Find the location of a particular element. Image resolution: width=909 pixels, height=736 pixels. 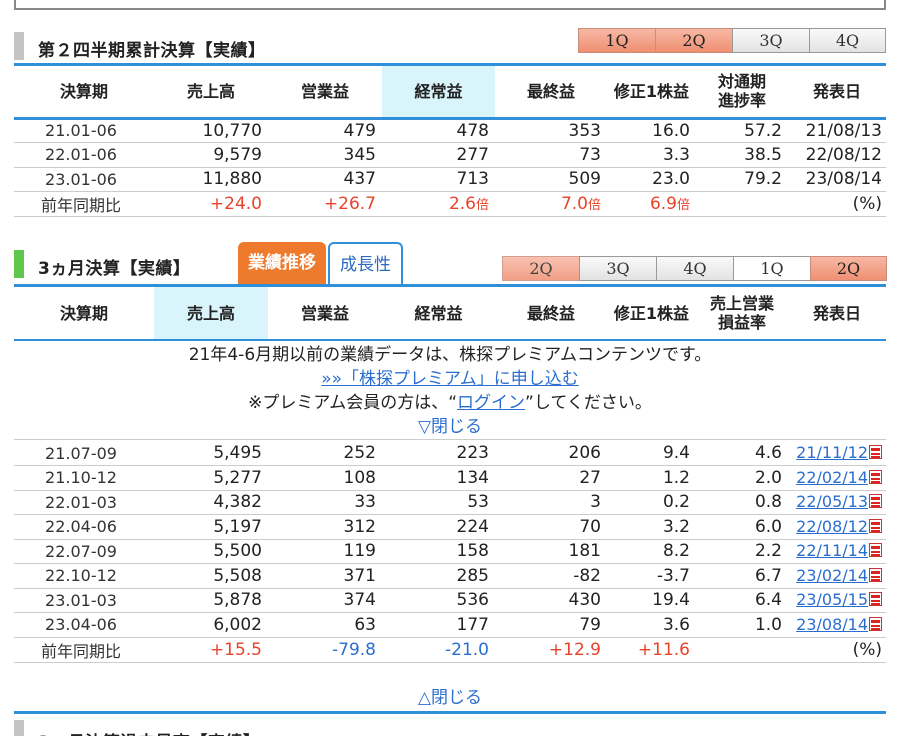

m3-tab-1q: 1Q is located at coordinates (771, 268).